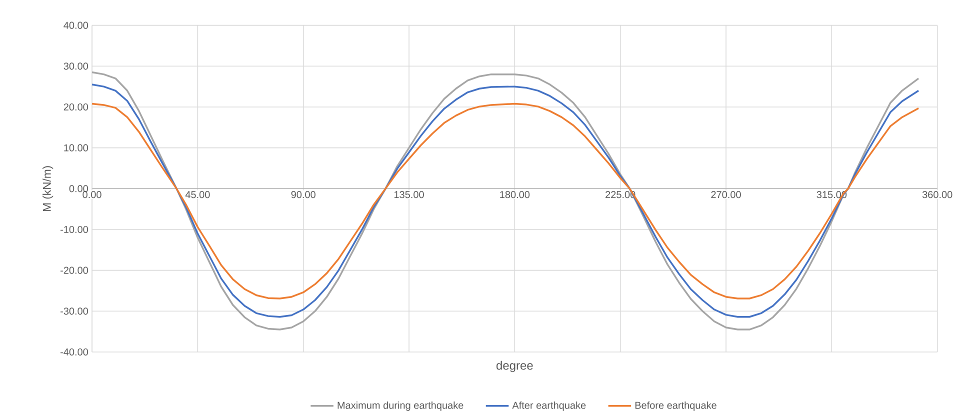  I want to click on y-tick-label: 10.00, so click(76, 148).